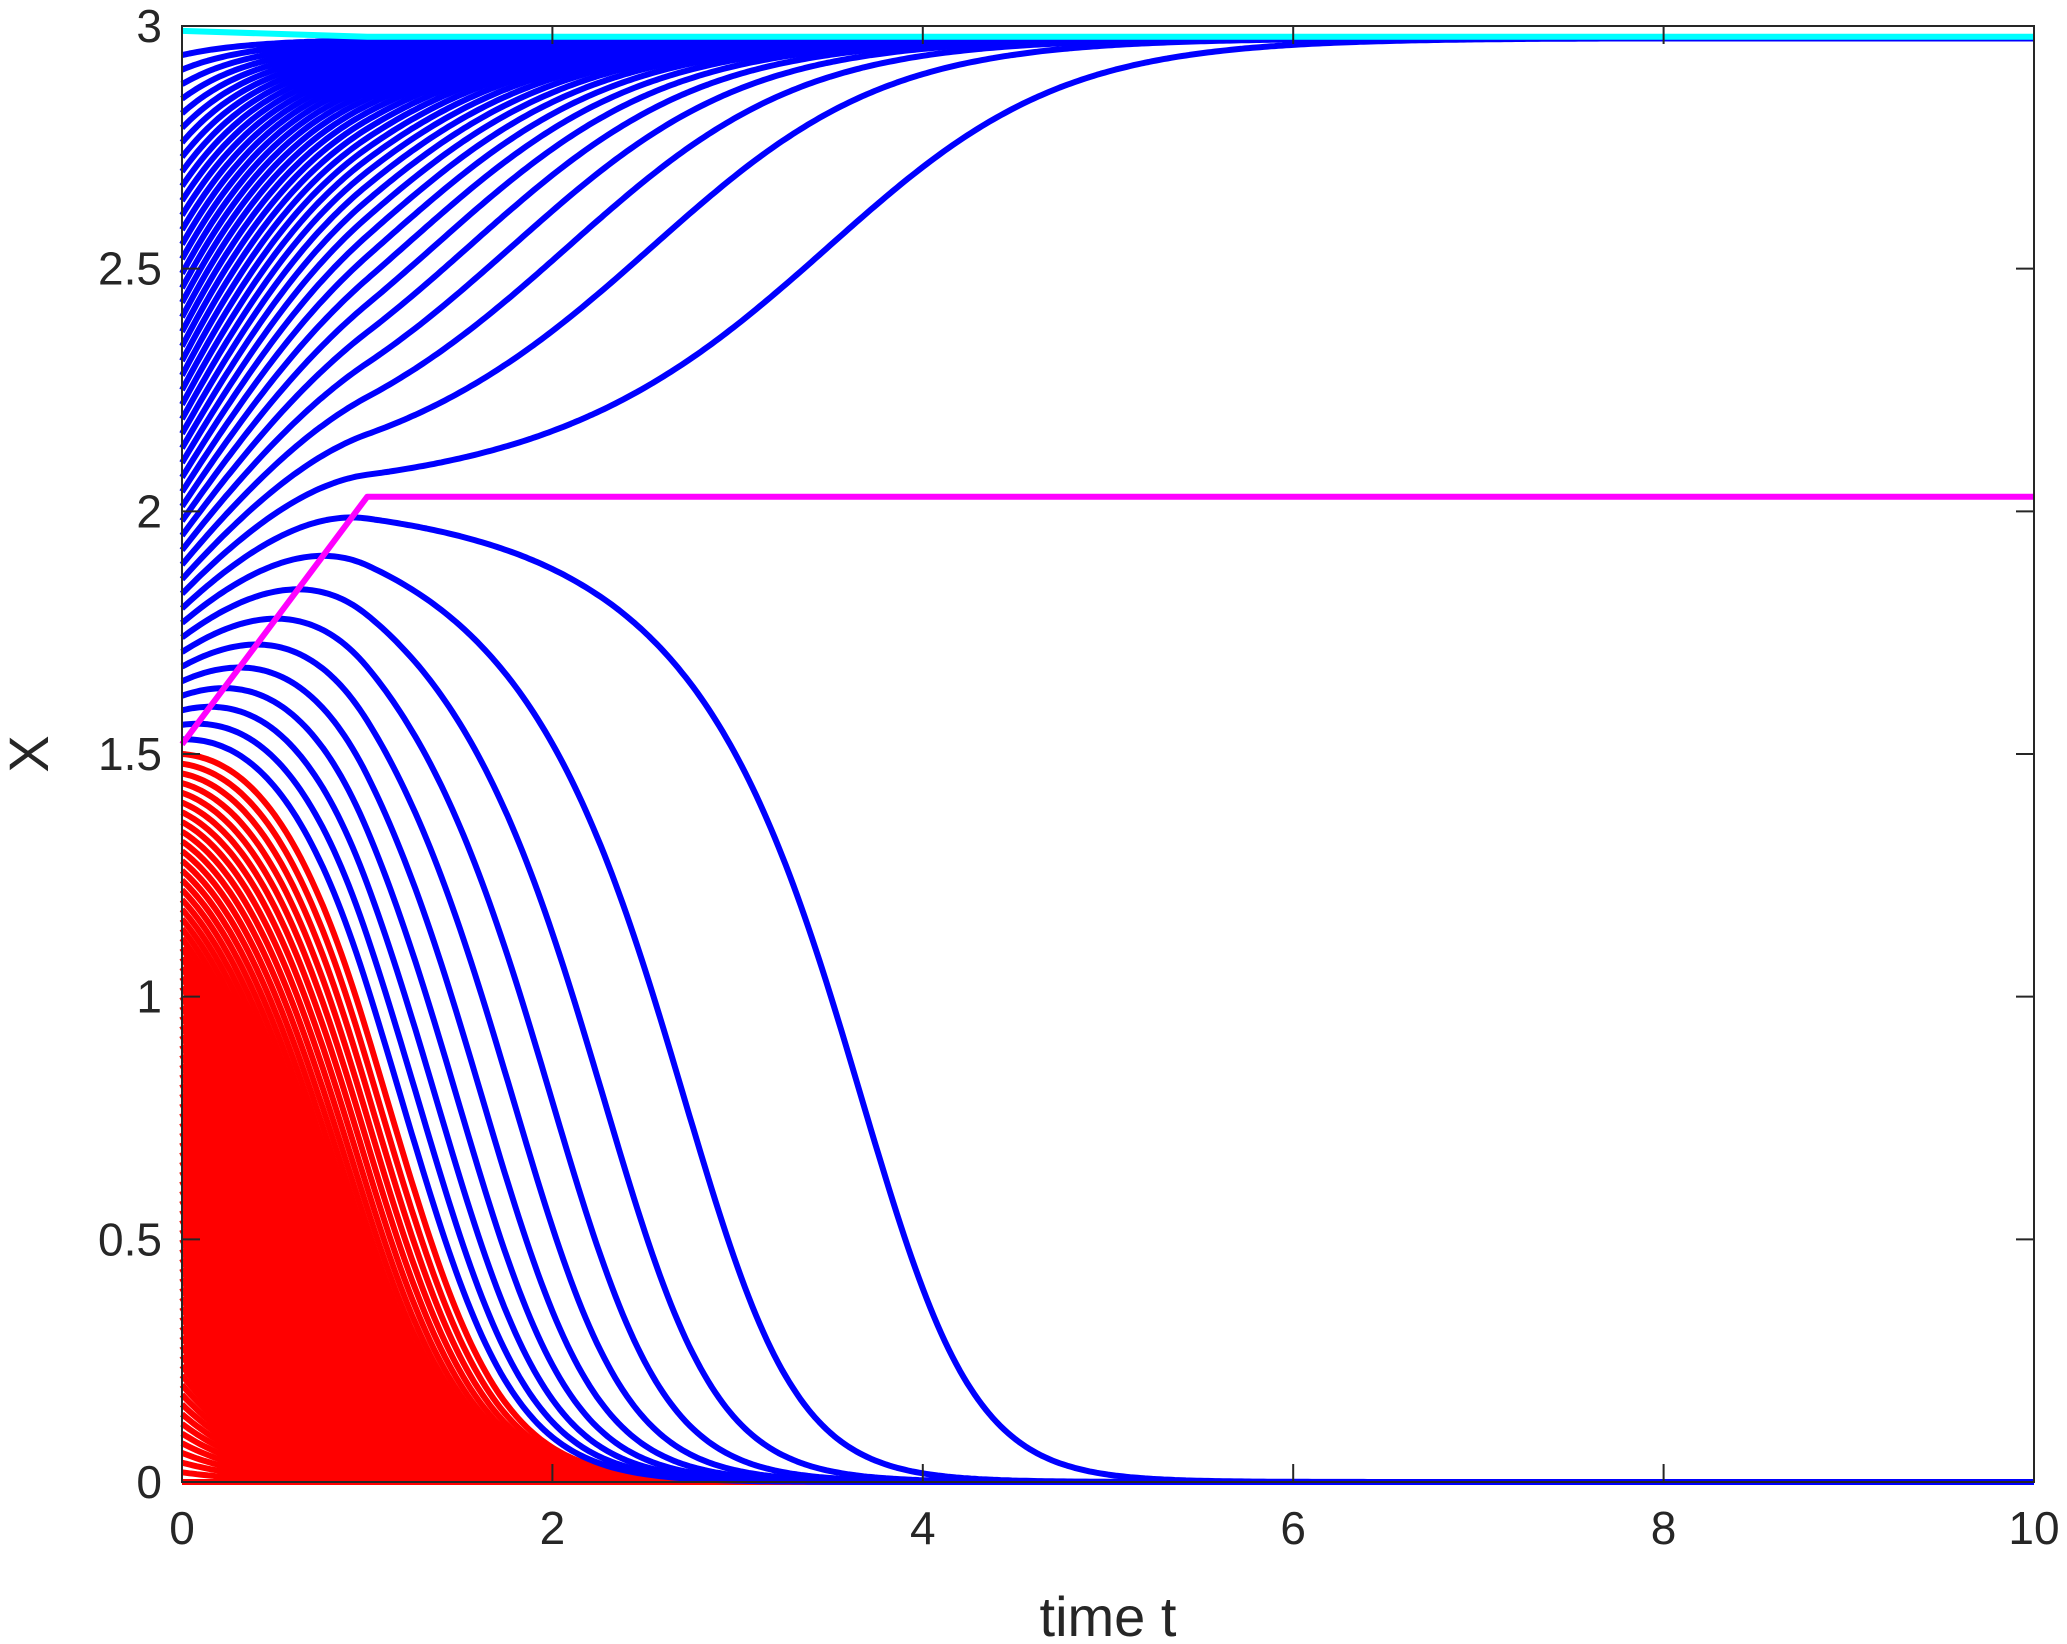 The width and height of the screenshot is (2067, 1644). I want to click on x-tick-label: 8, so click(1664, 1528).